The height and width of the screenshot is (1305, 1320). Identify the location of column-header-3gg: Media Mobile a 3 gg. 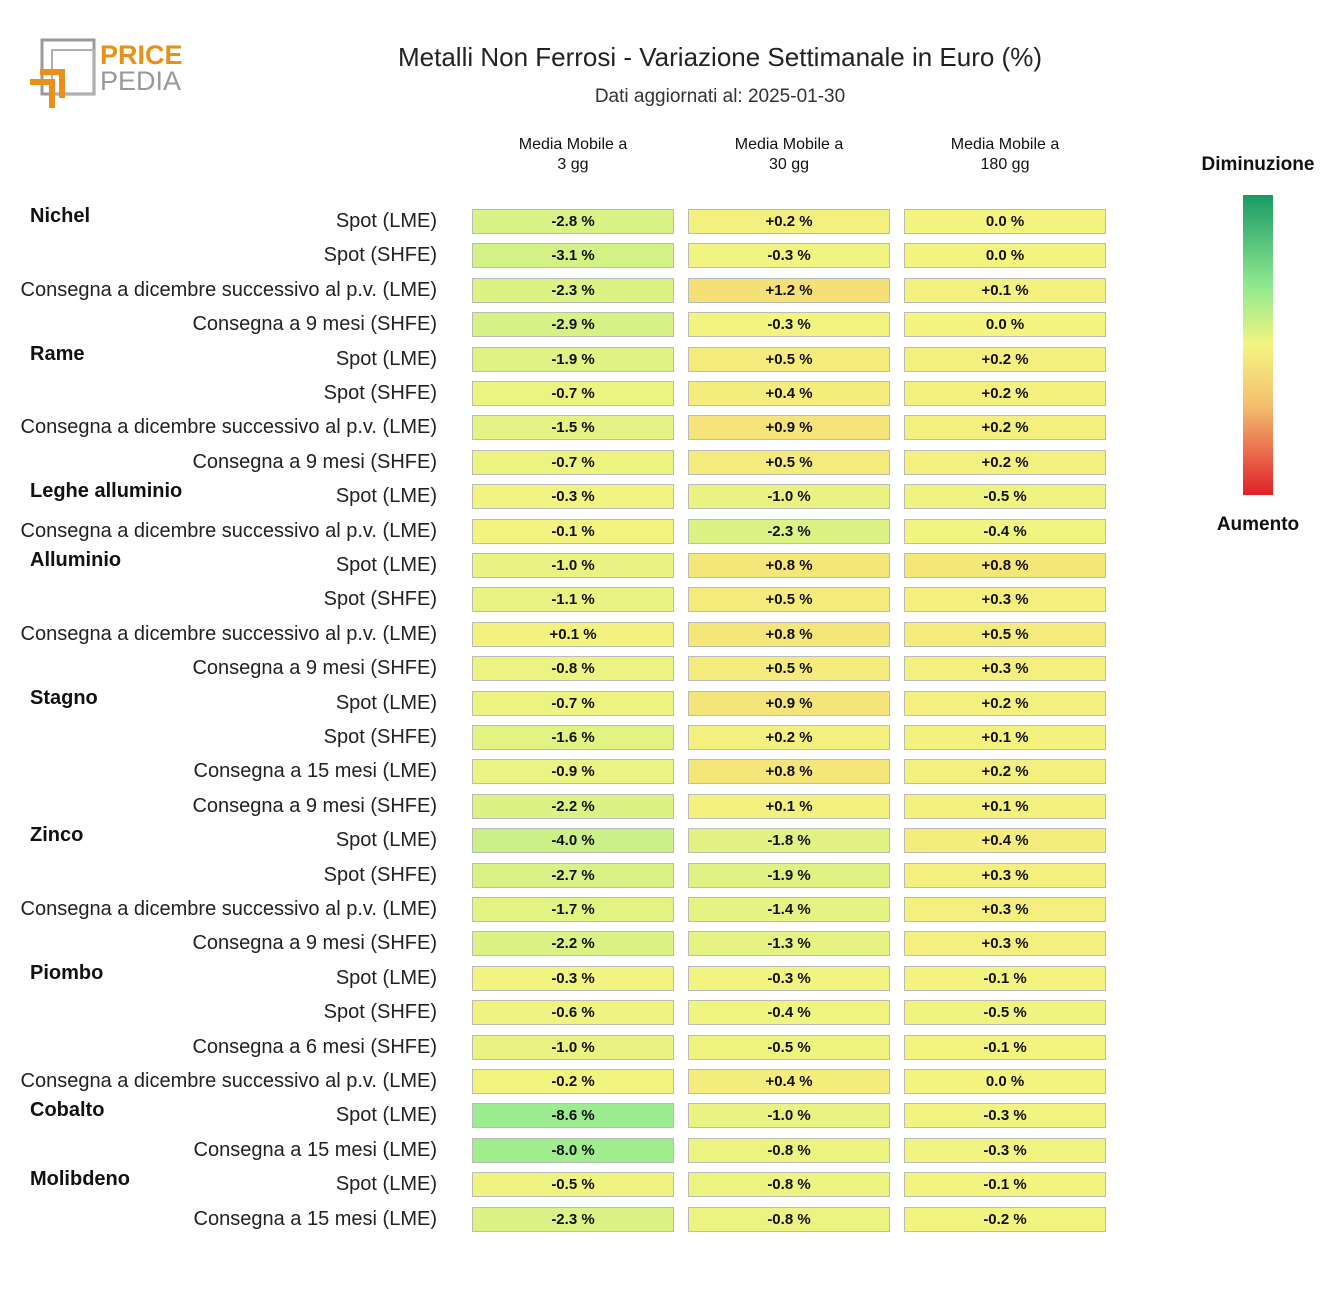
(573, 155).